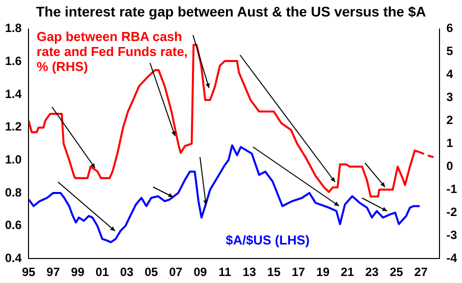  I want to click on series-label: Gap between RBA cash rate and Fed Funds rate, % (RHS), so click(112, 51).